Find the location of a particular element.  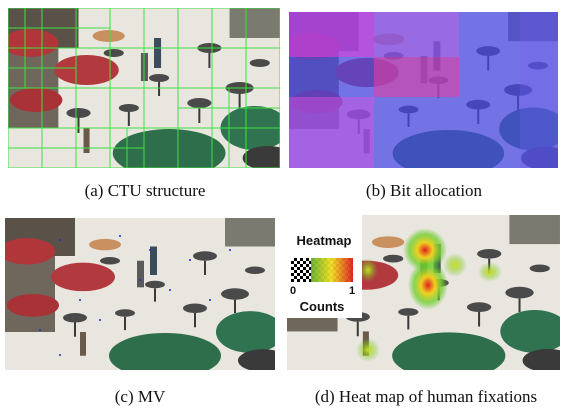

legend-min: 0 is located at coordinates (293, 291).